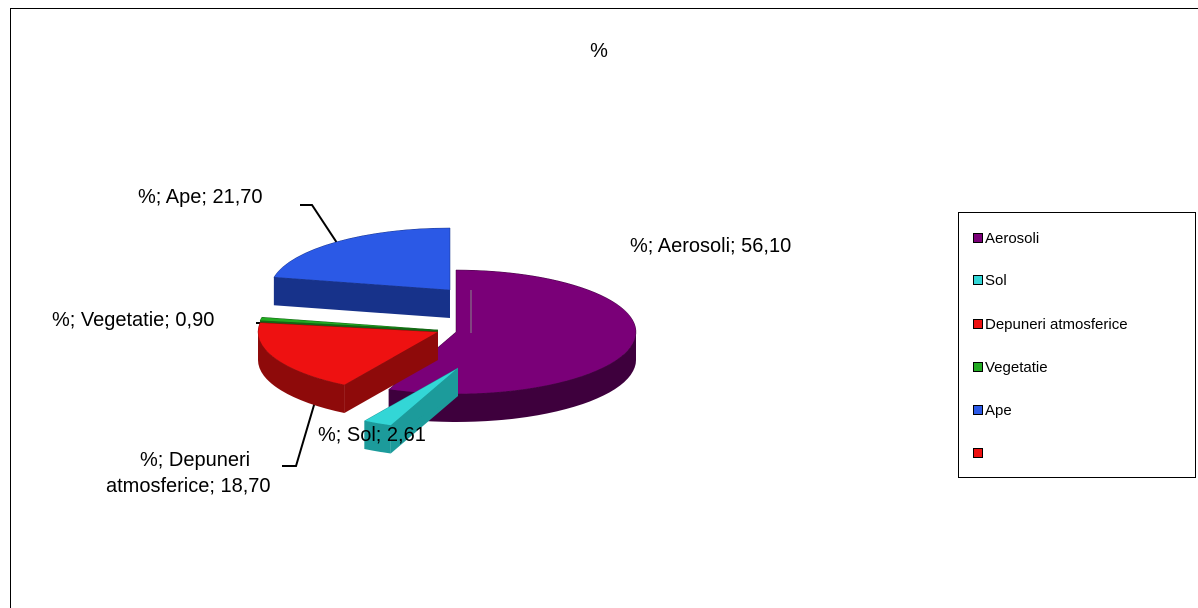 The width and height of the screenshot is (1198, 608). Describe the element at coordinates (372, 435) in the screenshot. I see `data-label-sol: %; Sol; 2,61` at that location.